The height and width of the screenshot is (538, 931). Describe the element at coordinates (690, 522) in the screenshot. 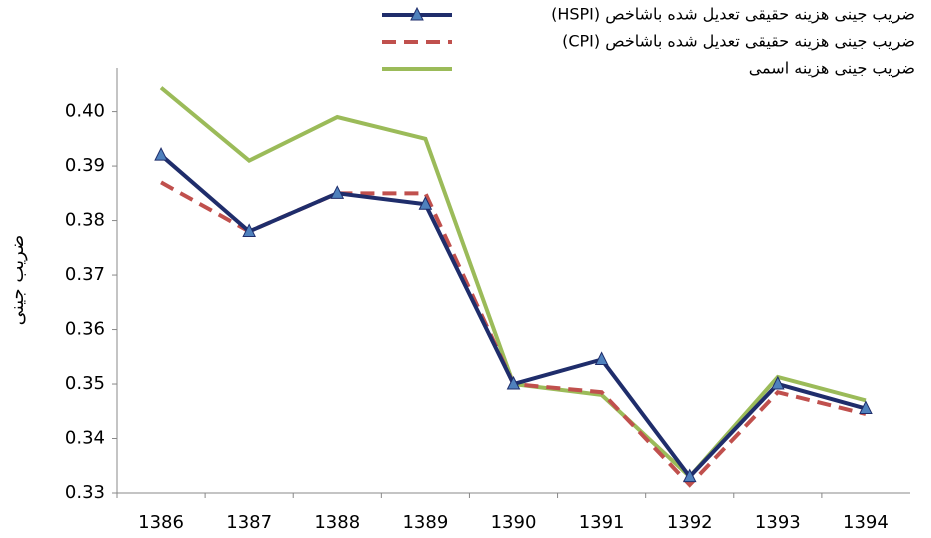

I see `x-tick-label: 1392` at that location.